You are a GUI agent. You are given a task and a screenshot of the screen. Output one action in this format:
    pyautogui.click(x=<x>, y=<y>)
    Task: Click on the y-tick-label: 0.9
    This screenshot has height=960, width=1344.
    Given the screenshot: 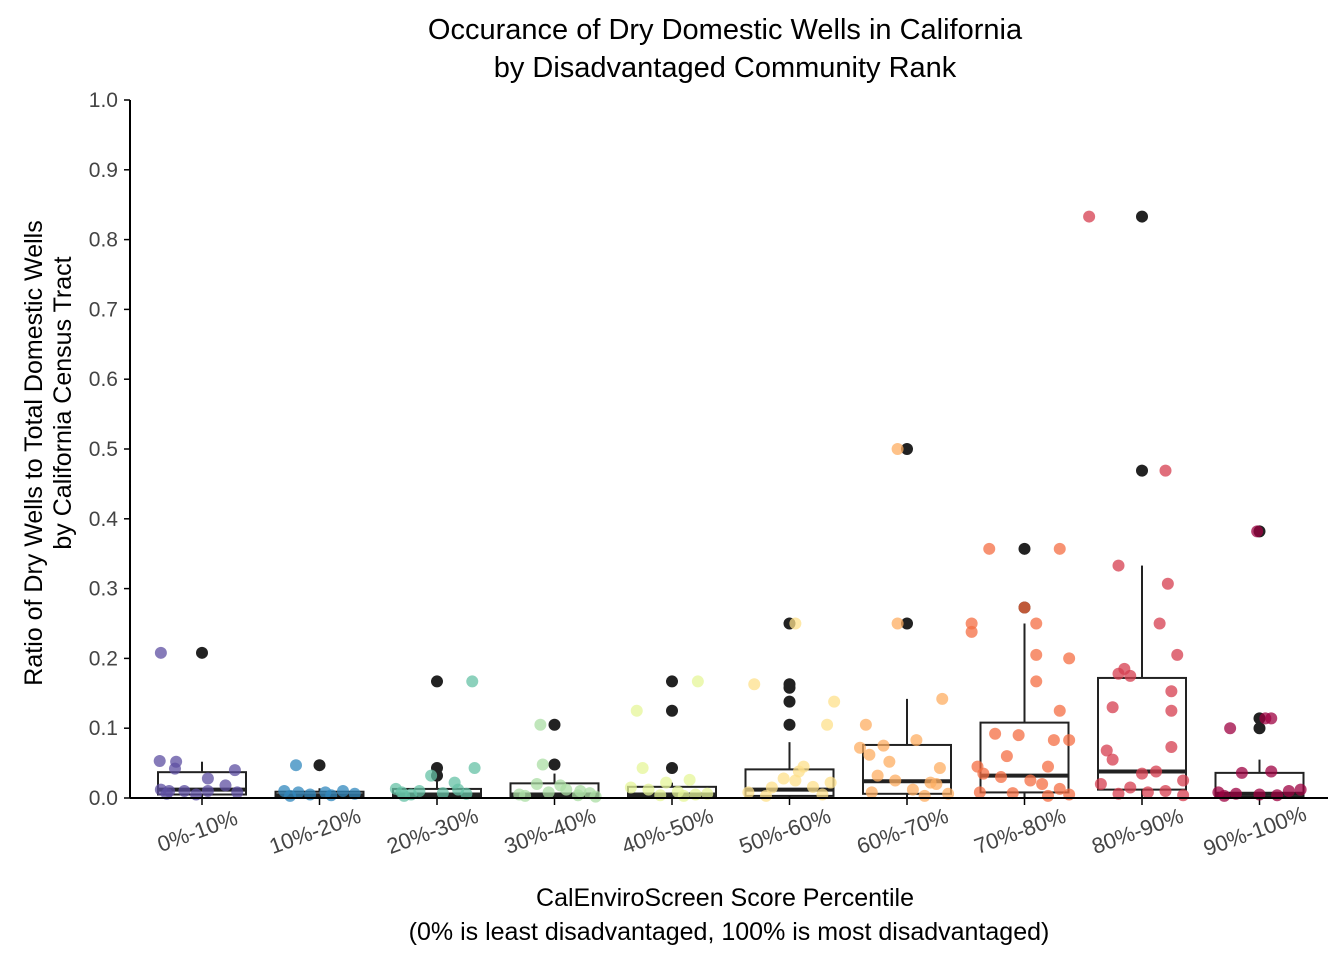 What is the action you would take?
    pyautogui.click(x=103, y=170)
    